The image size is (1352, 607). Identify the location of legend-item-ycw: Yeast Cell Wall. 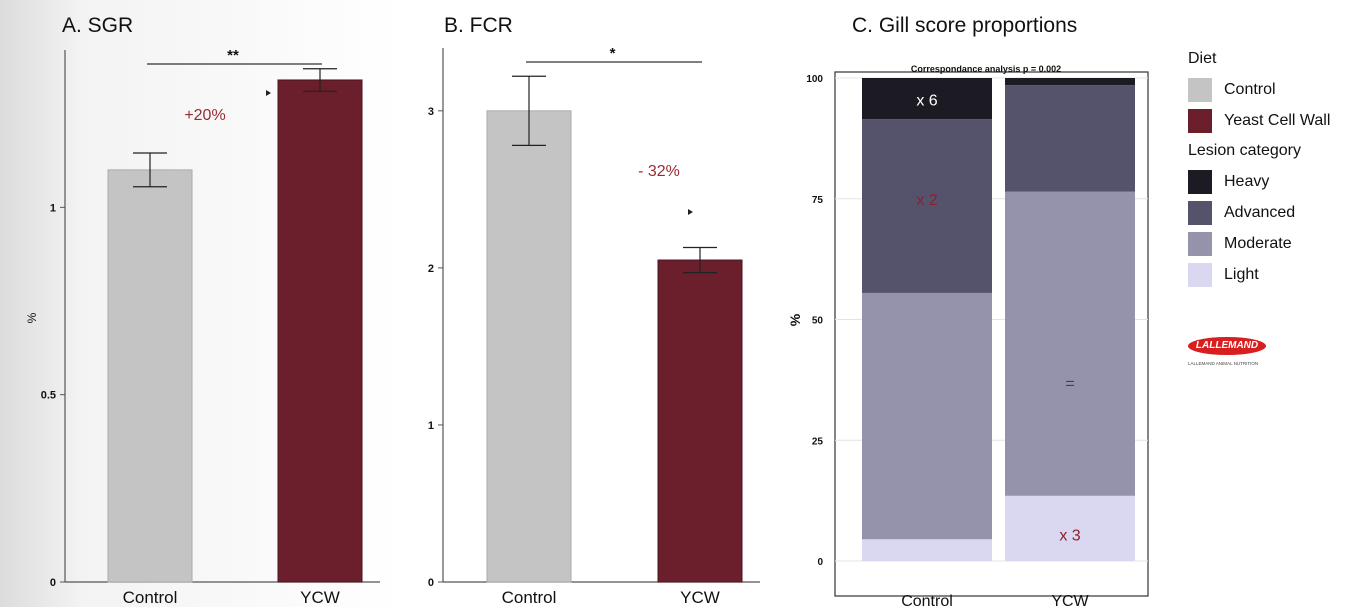
(1270, 120).